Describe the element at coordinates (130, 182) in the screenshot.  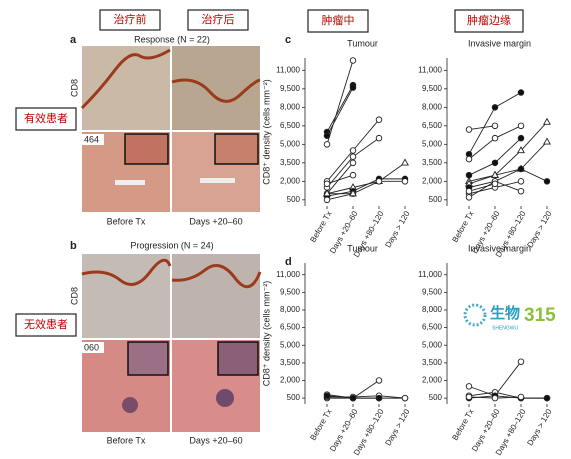
I see `ruler` at that location.